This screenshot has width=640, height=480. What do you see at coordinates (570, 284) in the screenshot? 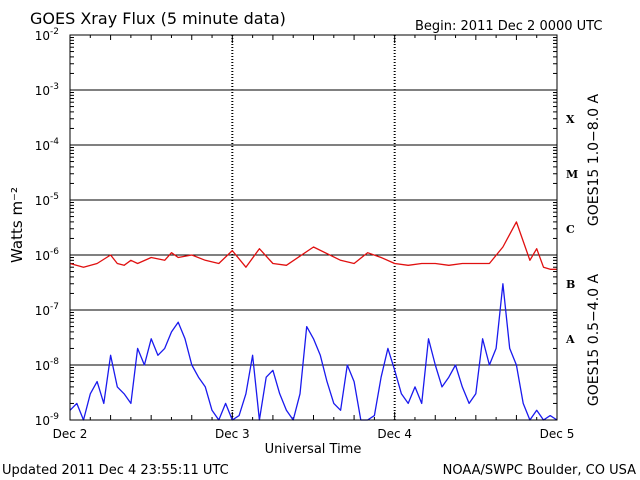
I see `flare-class-label: B` at bounding box center [570, 284].